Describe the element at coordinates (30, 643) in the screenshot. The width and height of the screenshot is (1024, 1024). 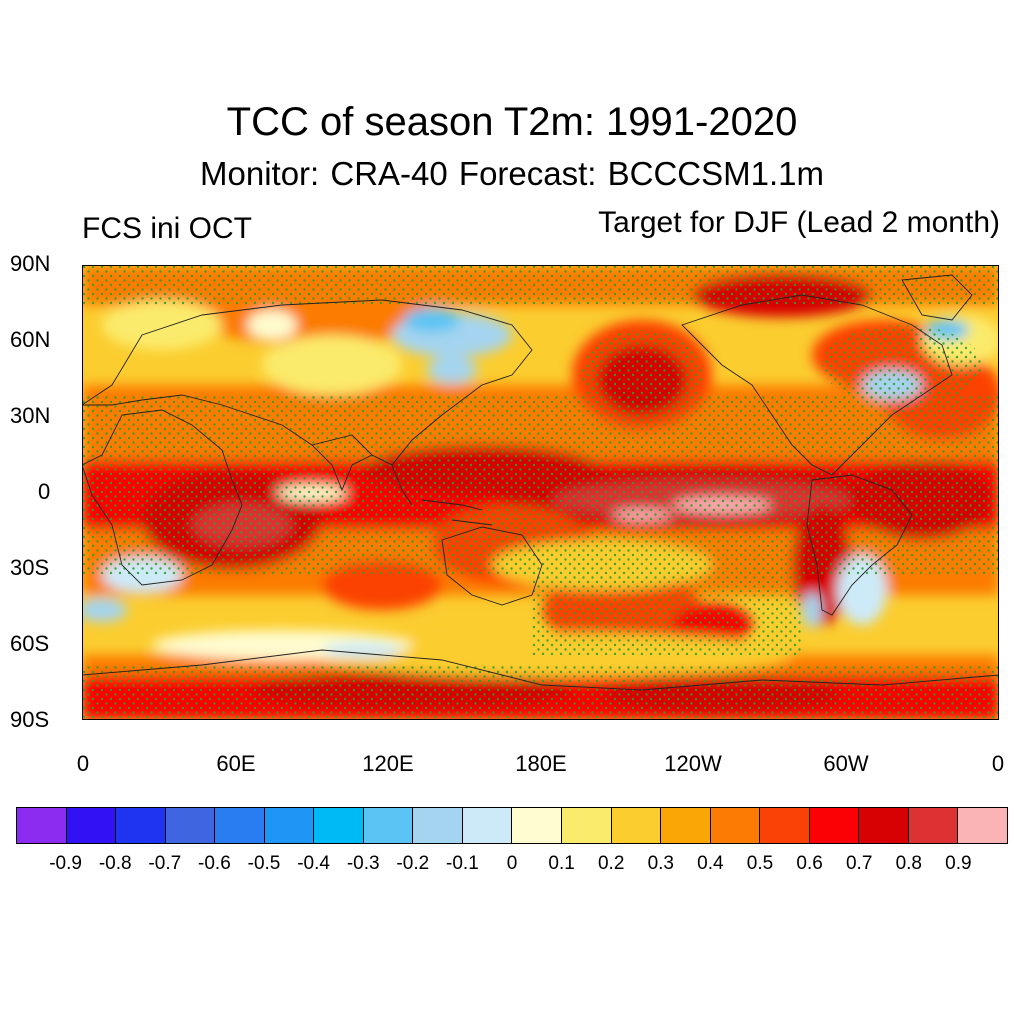
I see `lat-label: 60S` at that location.